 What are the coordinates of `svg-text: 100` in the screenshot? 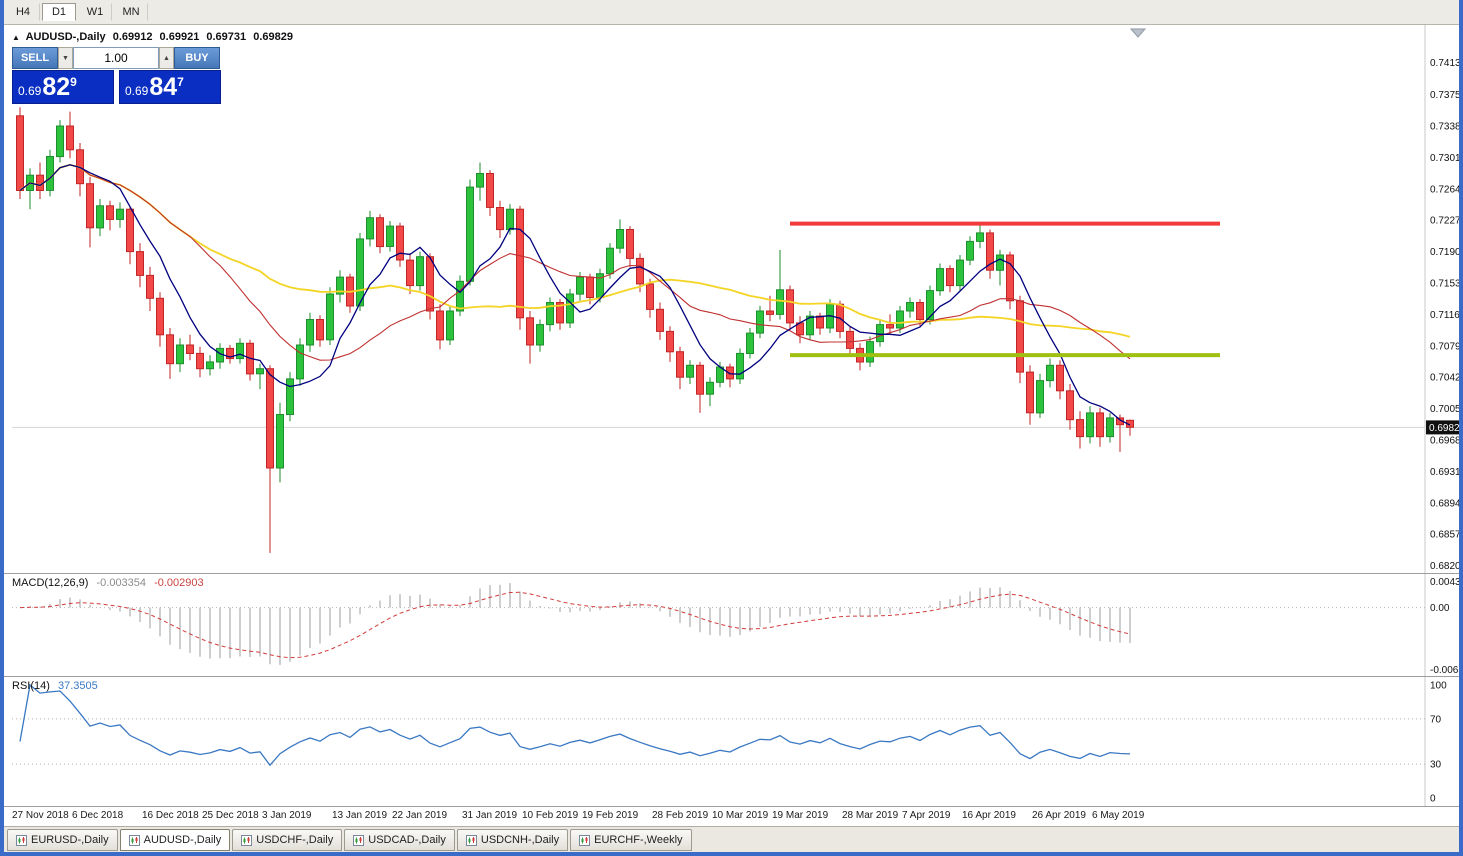 It's located at (1438, 686).